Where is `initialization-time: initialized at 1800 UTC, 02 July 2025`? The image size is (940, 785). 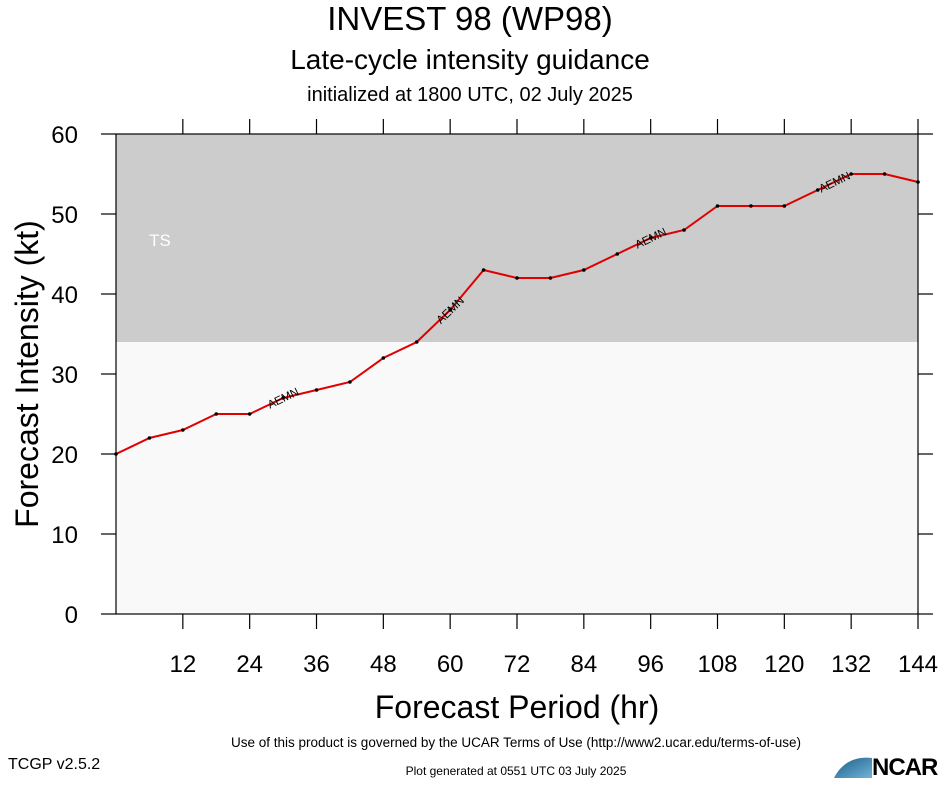 initialization-time: initialized at 1800 UTC, 02 July 2025 is located at coordinates (470, 95).